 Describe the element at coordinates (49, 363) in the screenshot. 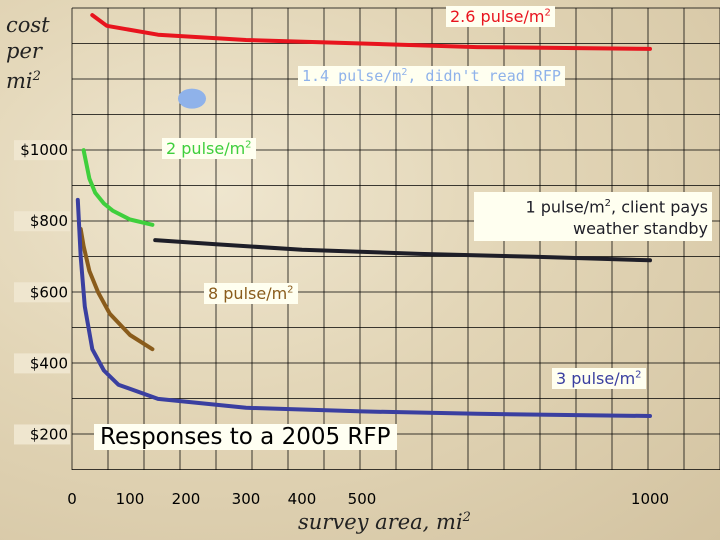

I see `y-tick-label: $400` at that location.